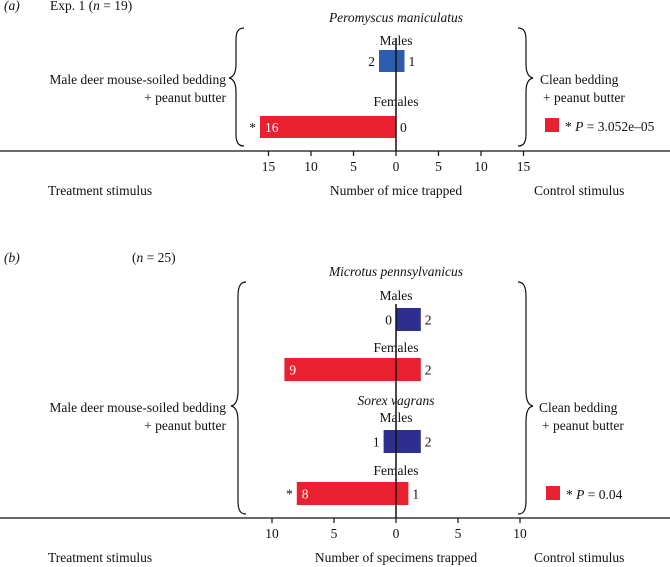  Describe the element at coordinates (403, 127) in the screenshot. I see `panel-a-females-control-value: 0` at that location.